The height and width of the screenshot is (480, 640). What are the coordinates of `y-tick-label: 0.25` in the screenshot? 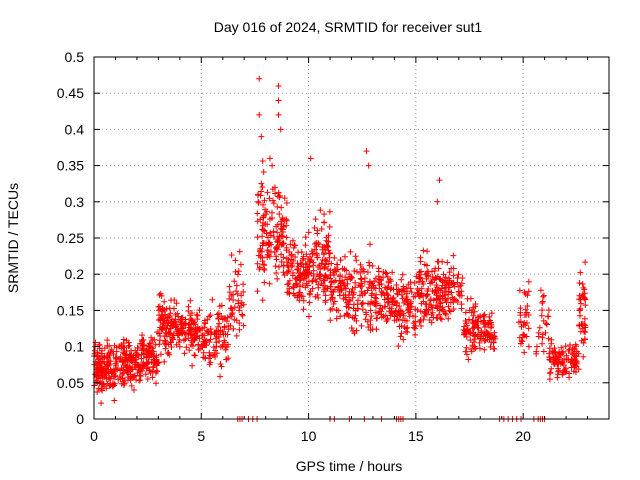 It's located at (70, 238).